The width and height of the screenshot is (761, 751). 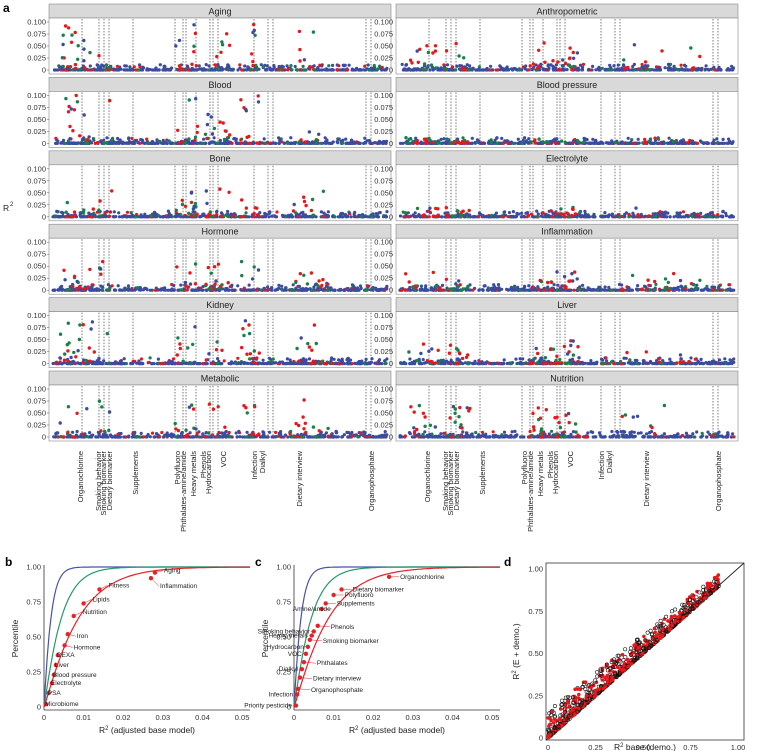 I want to click on y-tick-label: 0.025, so click(x=36, y=278).